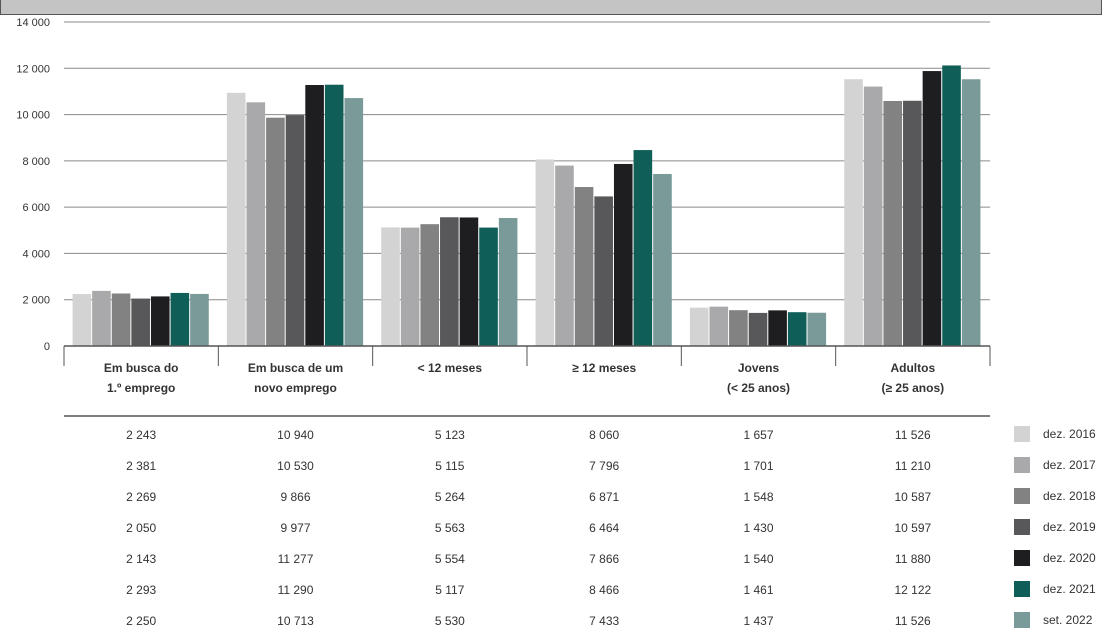  I want to click on legend-label: dez. 2020, so click(1069, 558).